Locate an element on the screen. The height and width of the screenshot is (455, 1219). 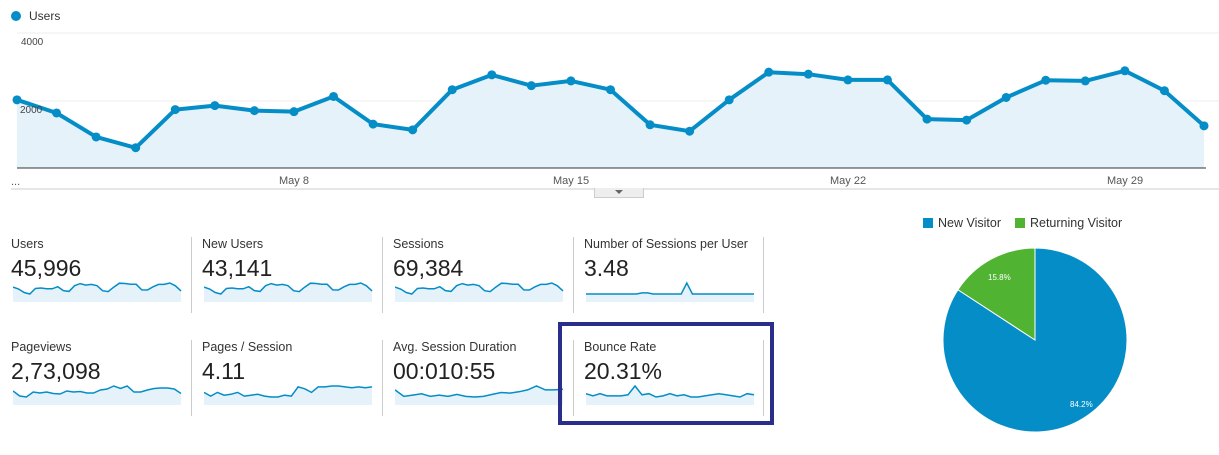
metric-bounce-rate: Bounce Rate 20.31% is located at coordinates (674, 380).